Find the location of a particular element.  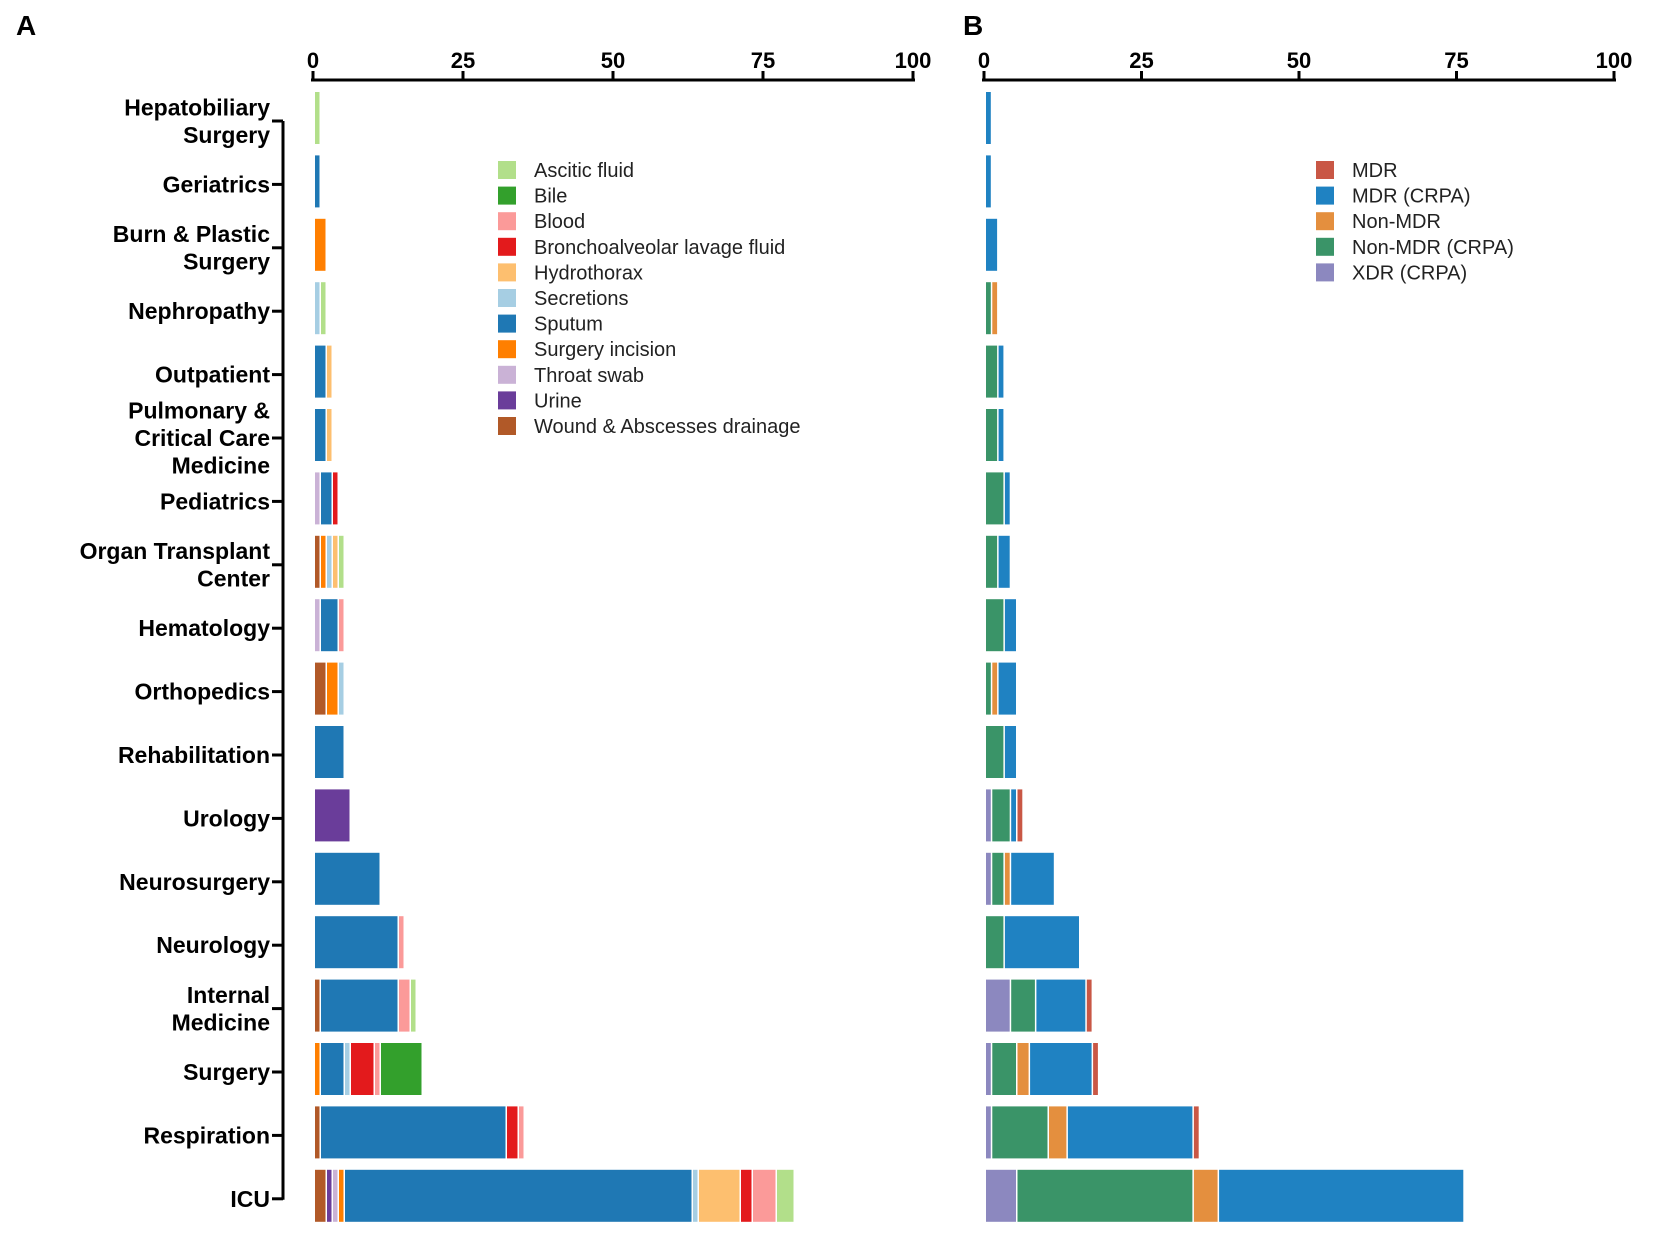

category-label: Nephropathy is located at coordinates (199, 311).